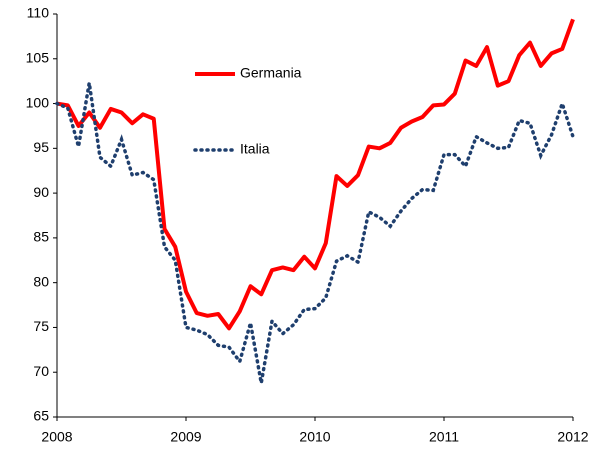  Describe the element at coordinates (41, 326) in the screenshot. I see `y-tick-label: 75` at that location.